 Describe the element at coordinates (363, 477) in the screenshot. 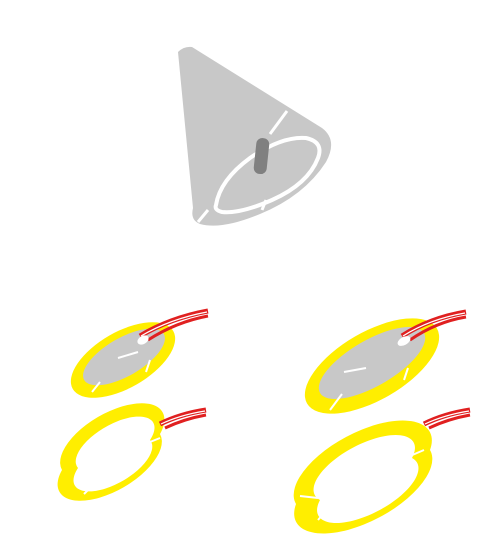

I see `ring-large-body` at that location.